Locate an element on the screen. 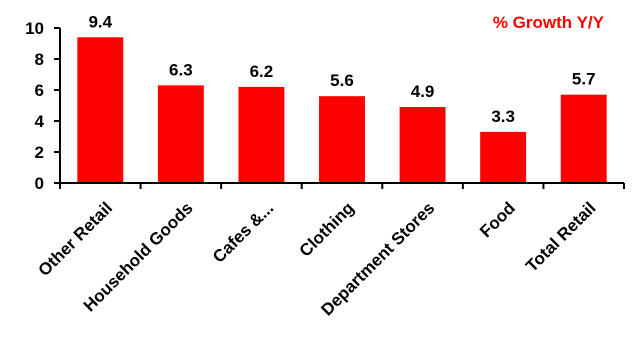  data-label: 9.4 is located at coordinates (100, 21).